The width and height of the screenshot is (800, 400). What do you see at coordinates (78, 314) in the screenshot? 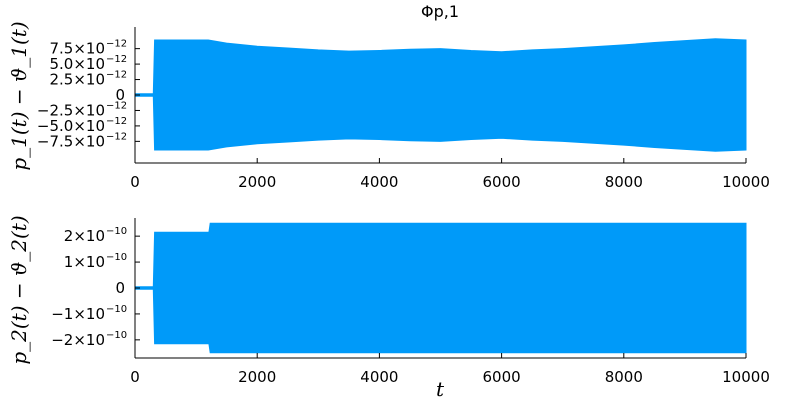
I see `y-tick-label: −1×10` at bounding box center [78, 314].